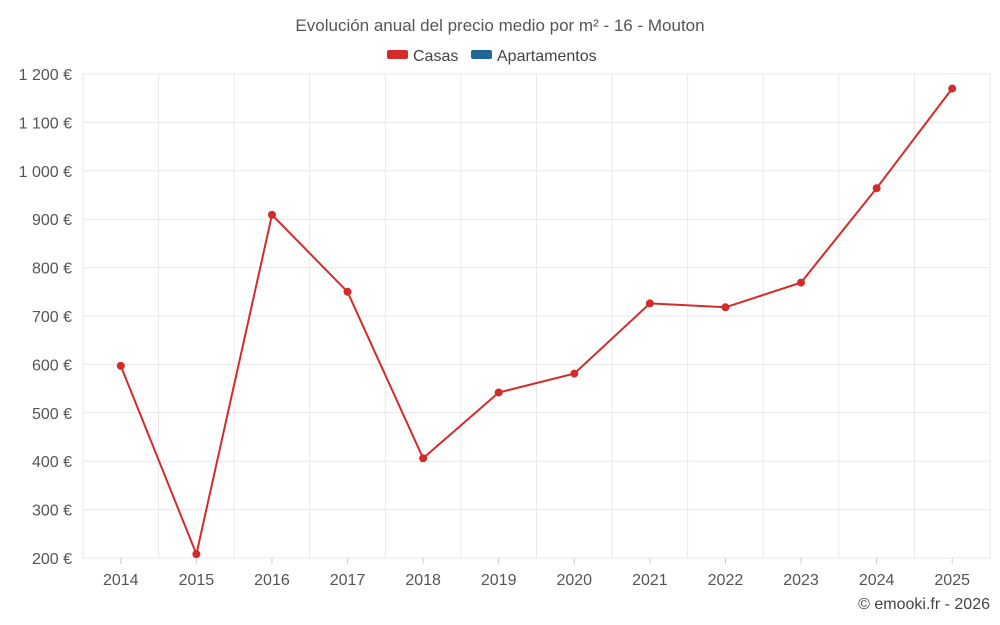 The width and height of the screenshot is (1000, 625). What do you see at coordinates (952, 88) in the screenshot?
I see `data-point-2025` at bounding box center [952, 88].